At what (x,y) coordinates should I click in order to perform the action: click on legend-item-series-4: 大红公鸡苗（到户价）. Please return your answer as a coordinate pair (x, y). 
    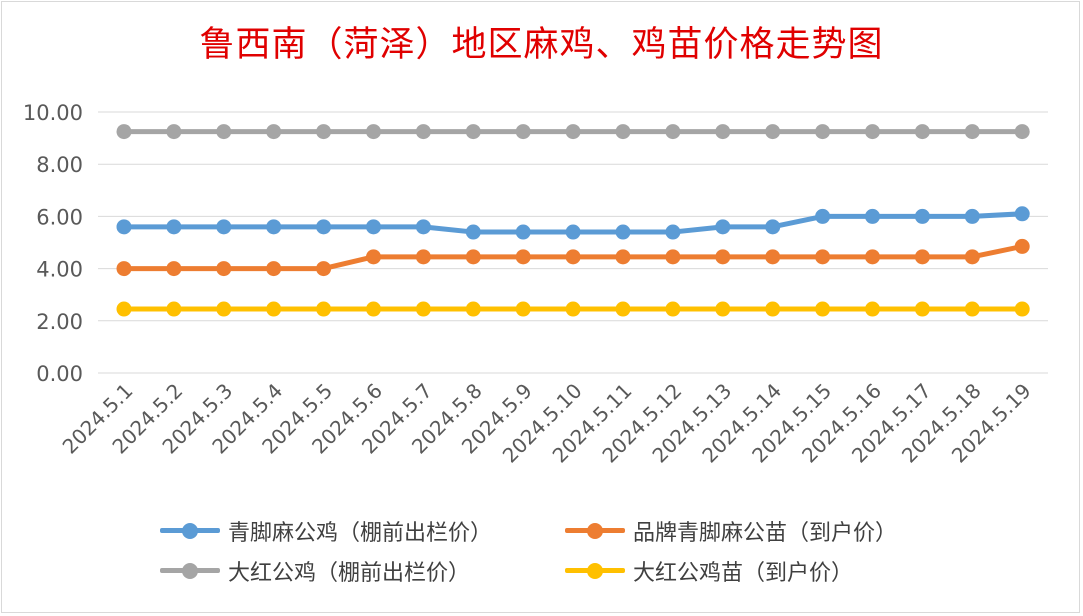
    Looking at the image, I should click on (709, 571).